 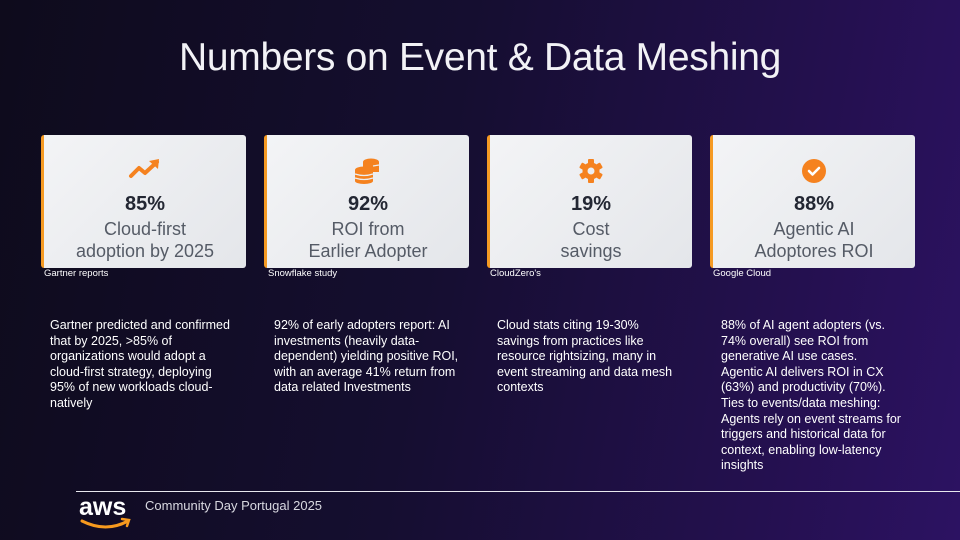 I want to click on stat-value: 19%, so click(x=591, y=204).